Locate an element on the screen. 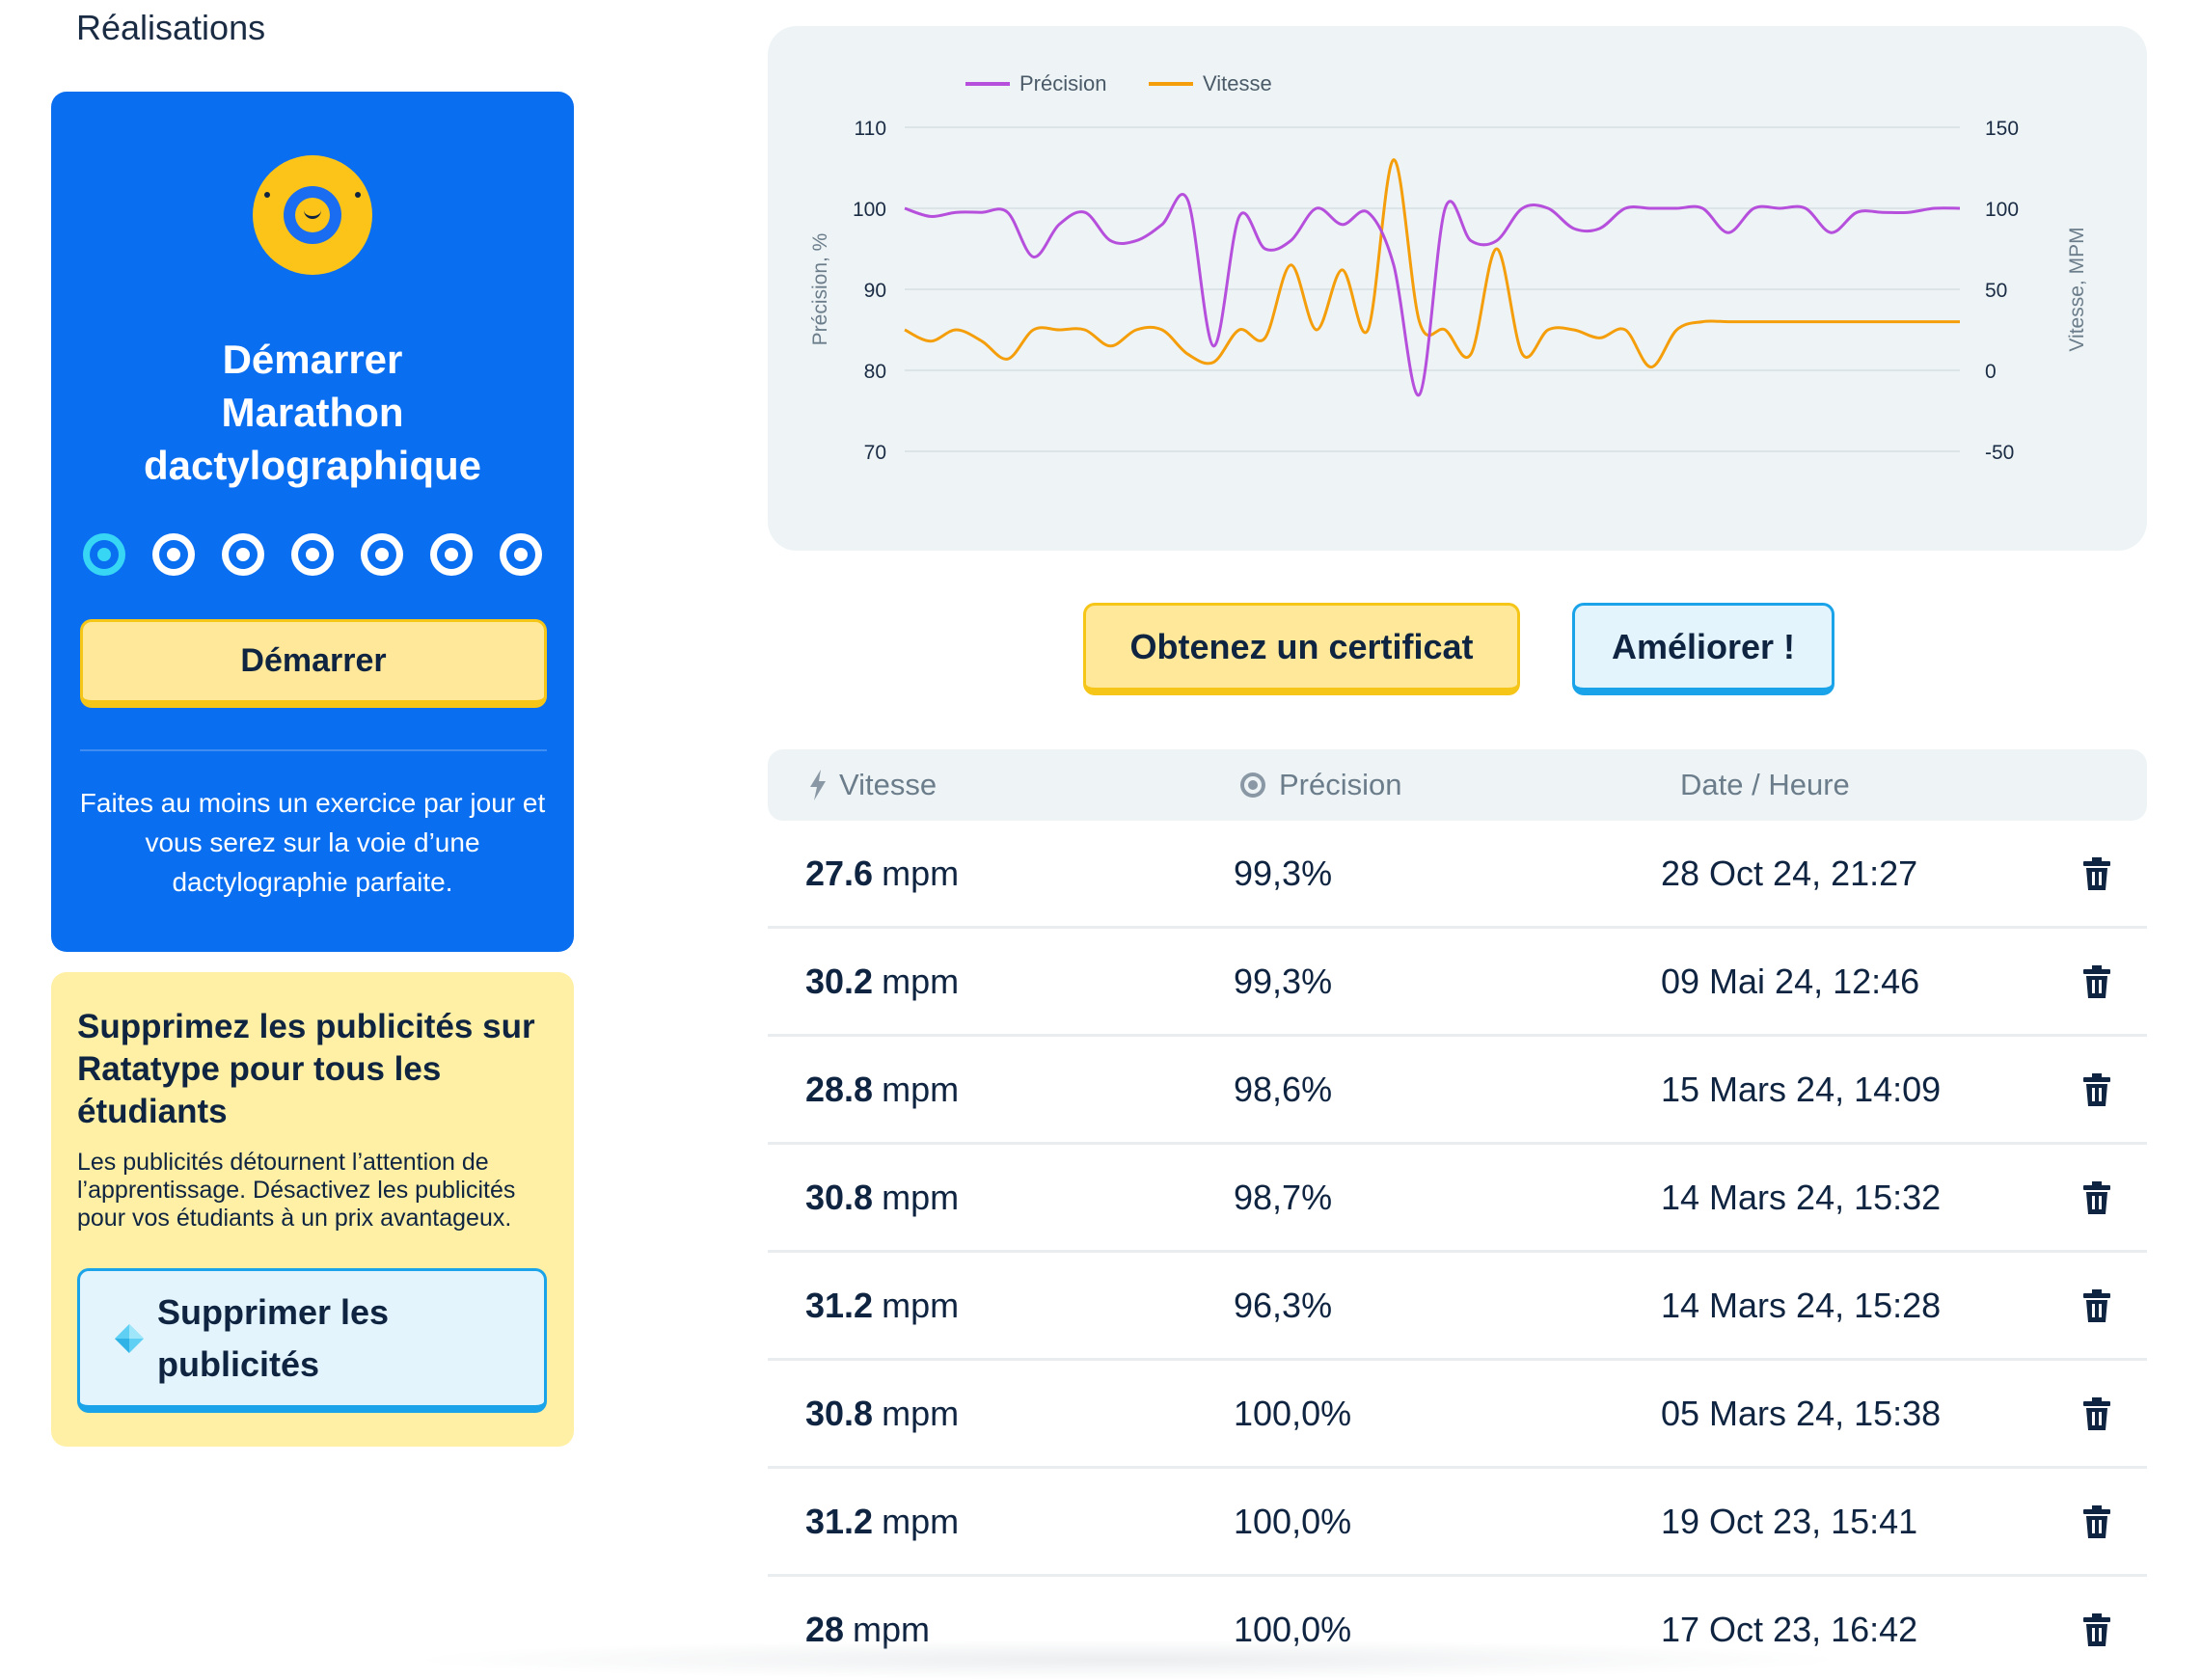 This screenshot has width=2201, height=1680. remove-ads-button: Supprimer les publicités is located at coordinates (312, 1341).